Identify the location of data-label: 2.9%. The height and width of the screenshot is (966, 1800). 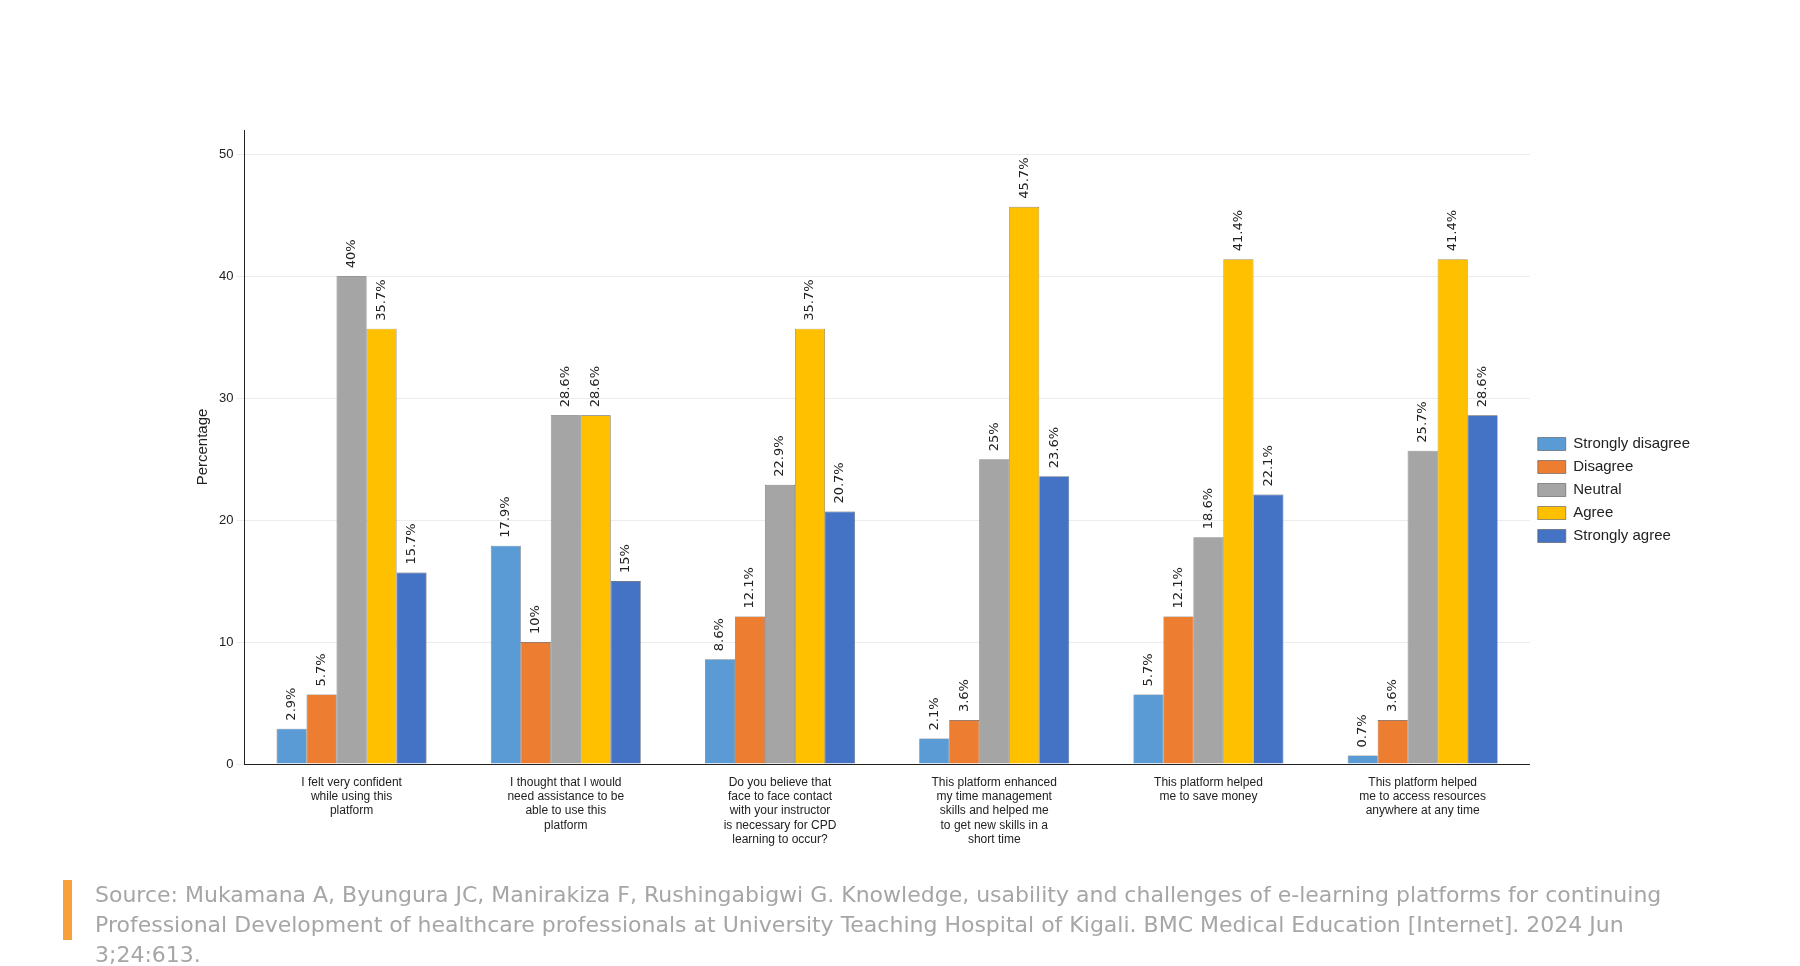
(290, 704).